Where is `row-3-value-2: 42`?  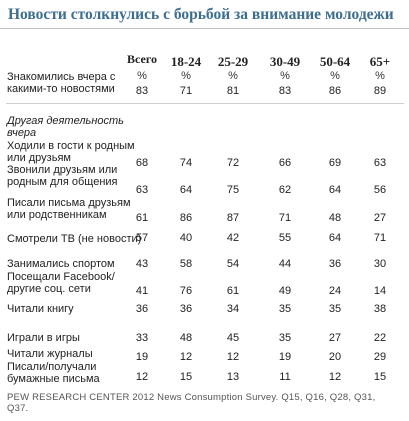
row-3-value-2: 42 is located at coordinates (233, 238).